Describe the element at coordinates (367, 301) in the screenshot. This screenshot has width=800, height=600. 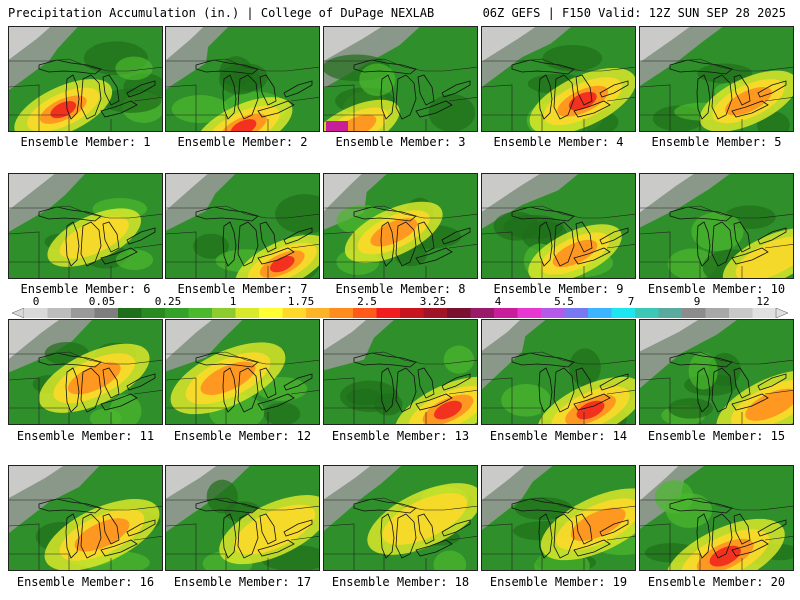
I see `colorbar-tick-label: 2.5` at that location.